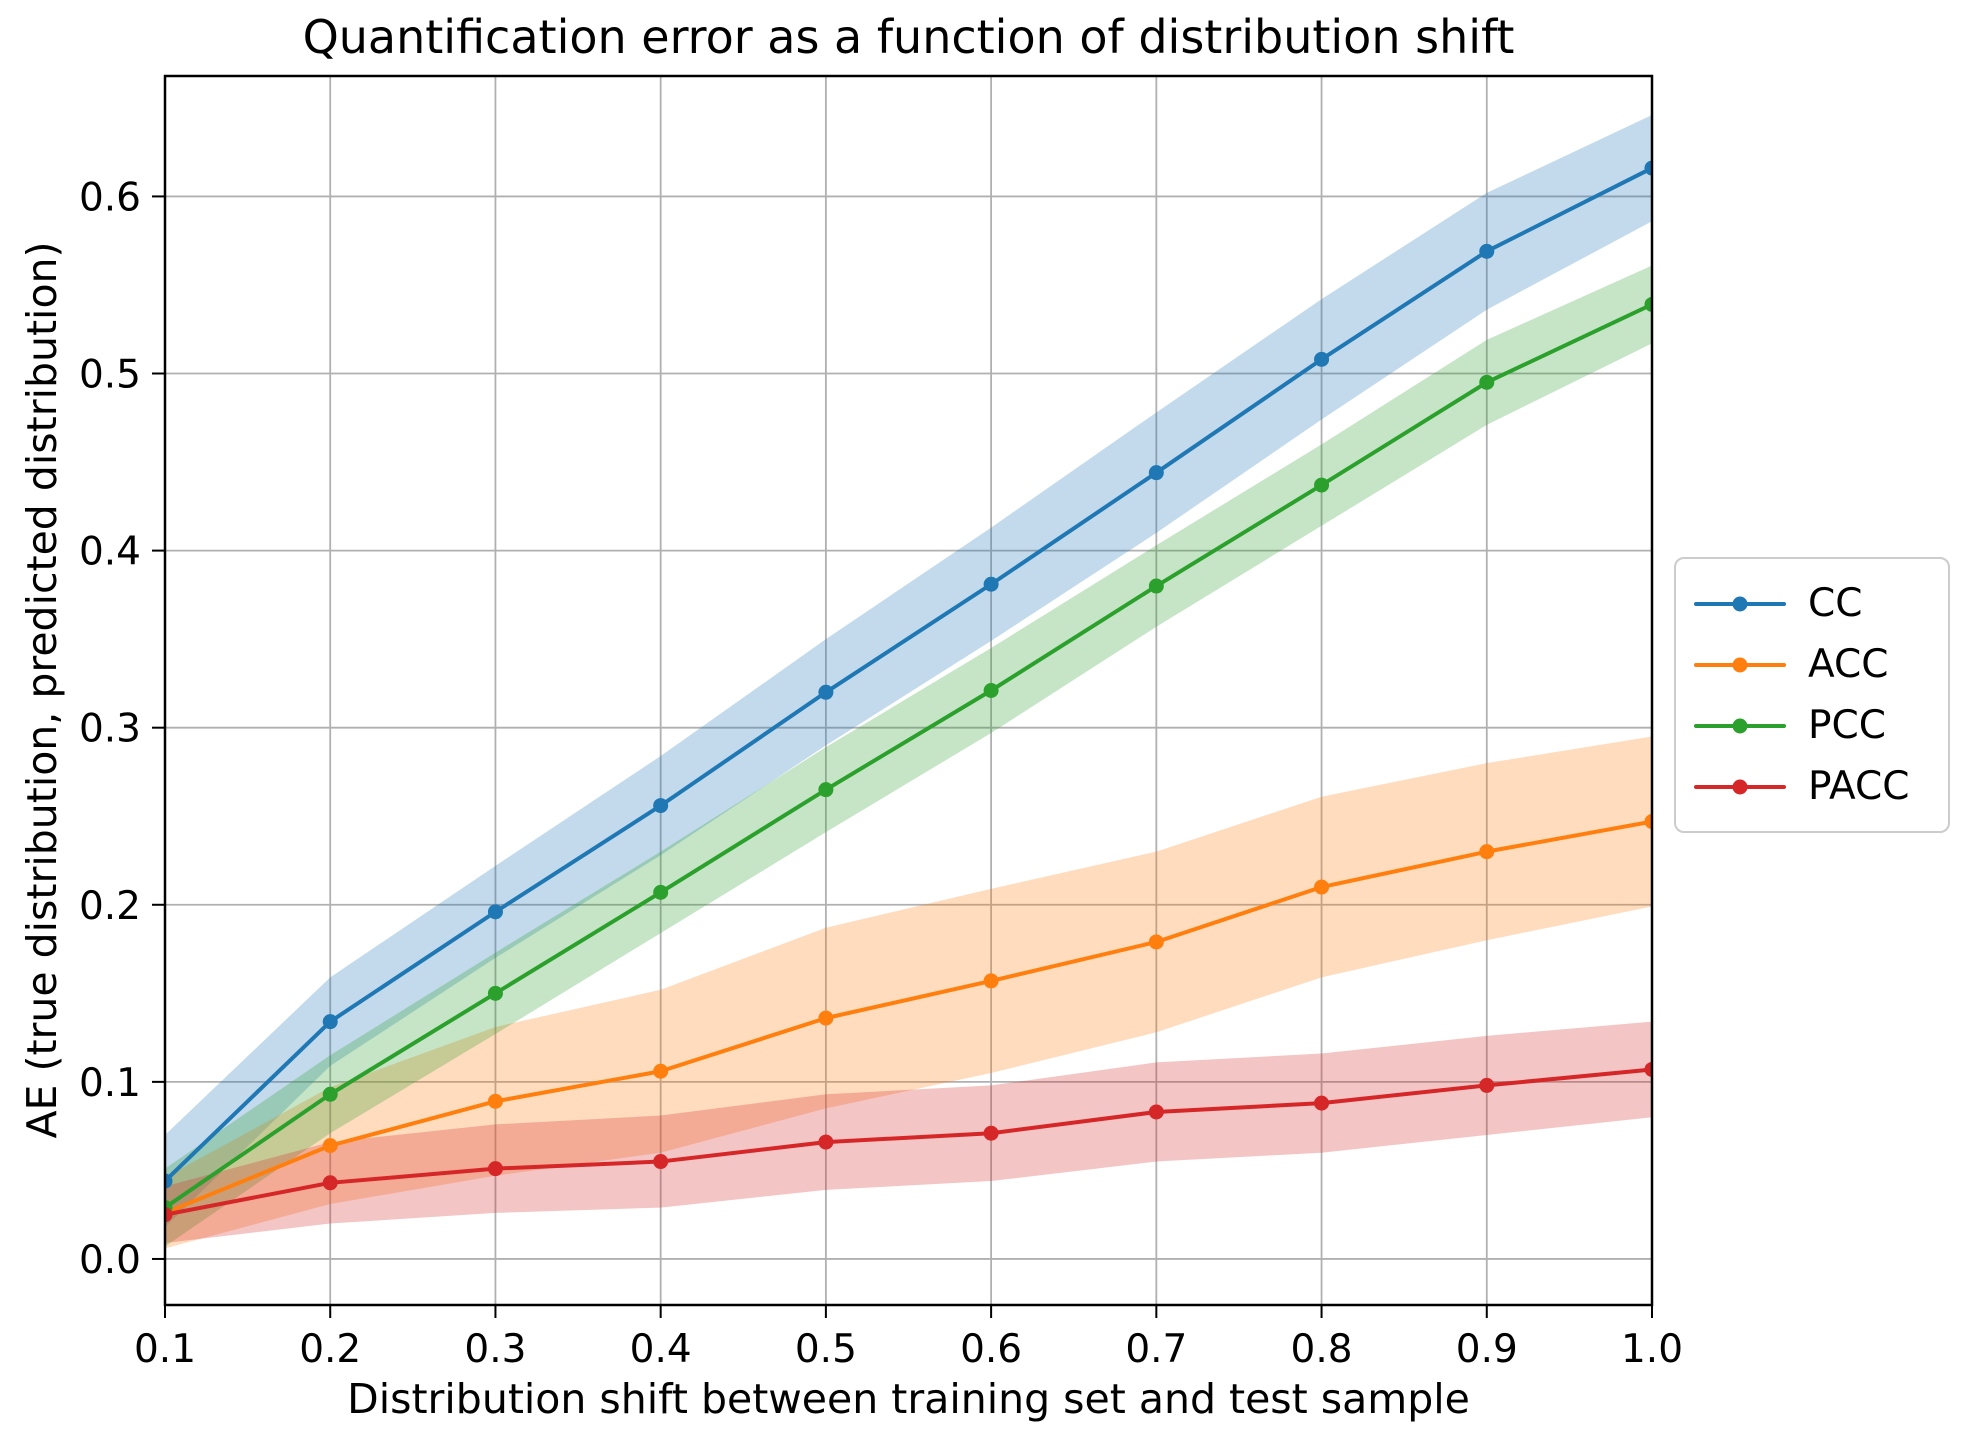 This screenshot has height=1446, width=1969. What do you see at coordinates (110, 1083) in the screenshot?
I see `y-tick-label: 0.1` at bounding box center [110, 1083].